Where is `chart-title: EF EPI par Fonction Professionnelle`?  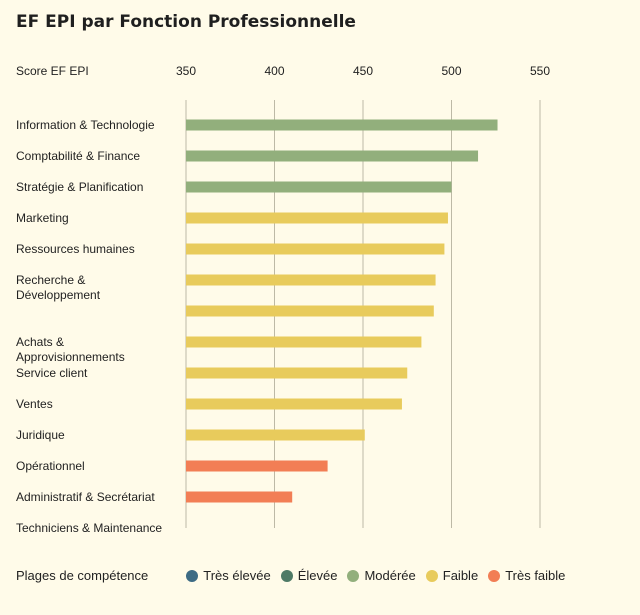
chart-title: EF EPI par Fonction Professionnelle is located at coordinates (186, 22).